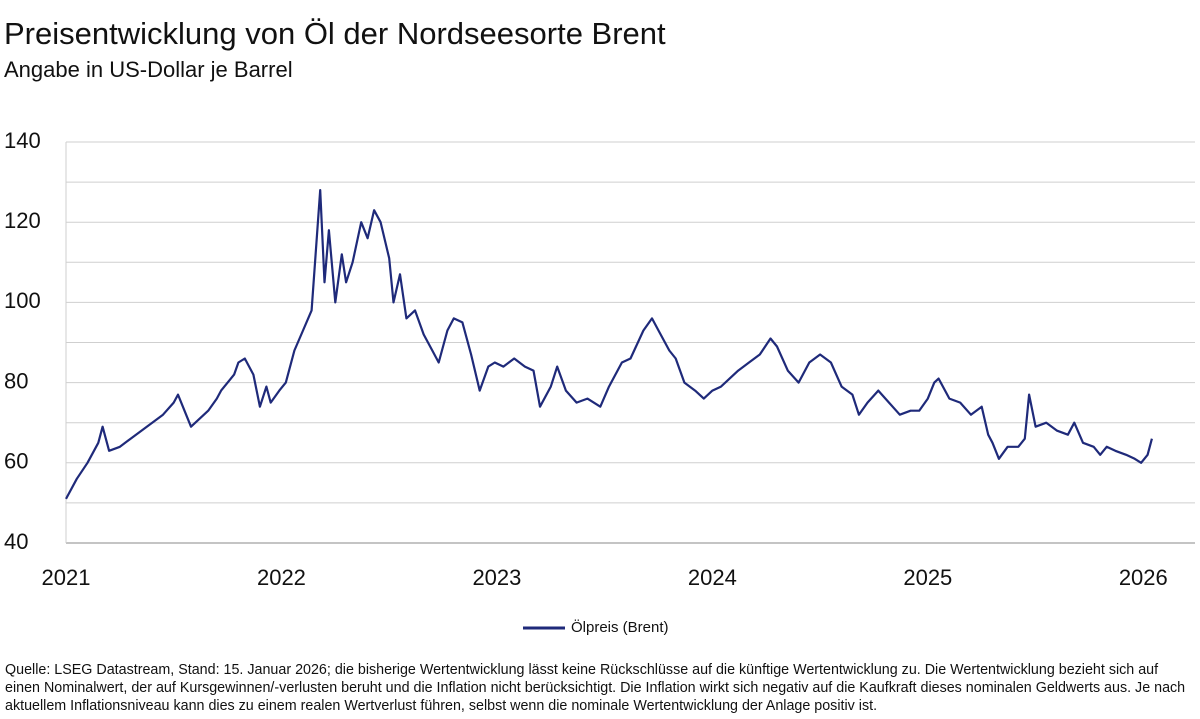 The height and width of the screenshot is (719, 1200). I want to click on x-tick-label: 2026, so click(1143, 577).